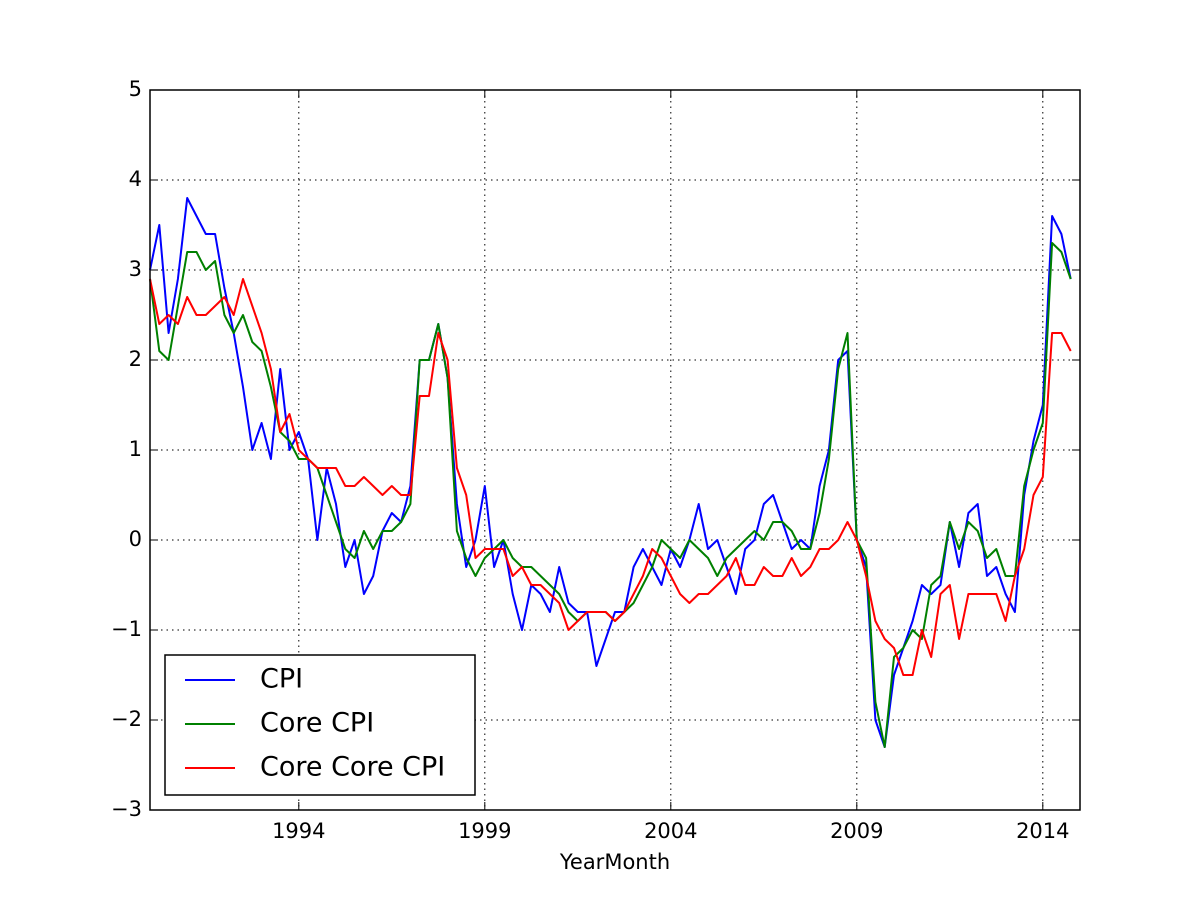 This screenshot has width=1200, height=904. Describe the element at coordinates (856, 831) in the screenshot. I see `x-tick-label: 2009` at that location.